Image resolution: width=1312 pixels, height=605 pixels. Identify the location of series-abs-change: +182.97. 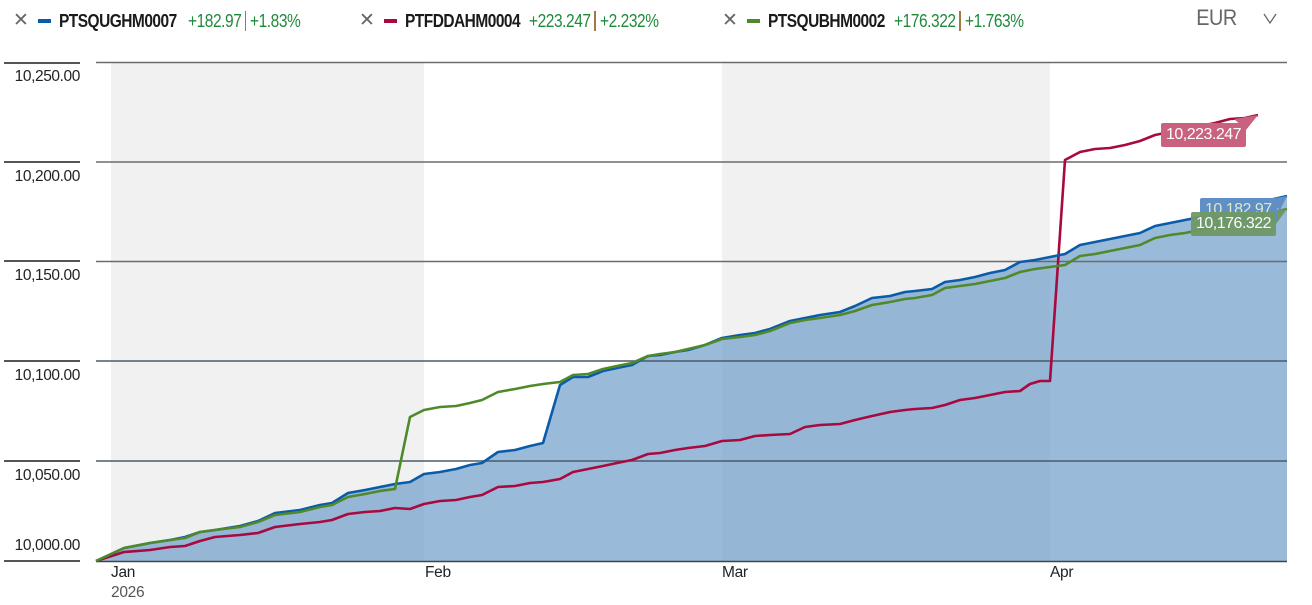
(214, 20).